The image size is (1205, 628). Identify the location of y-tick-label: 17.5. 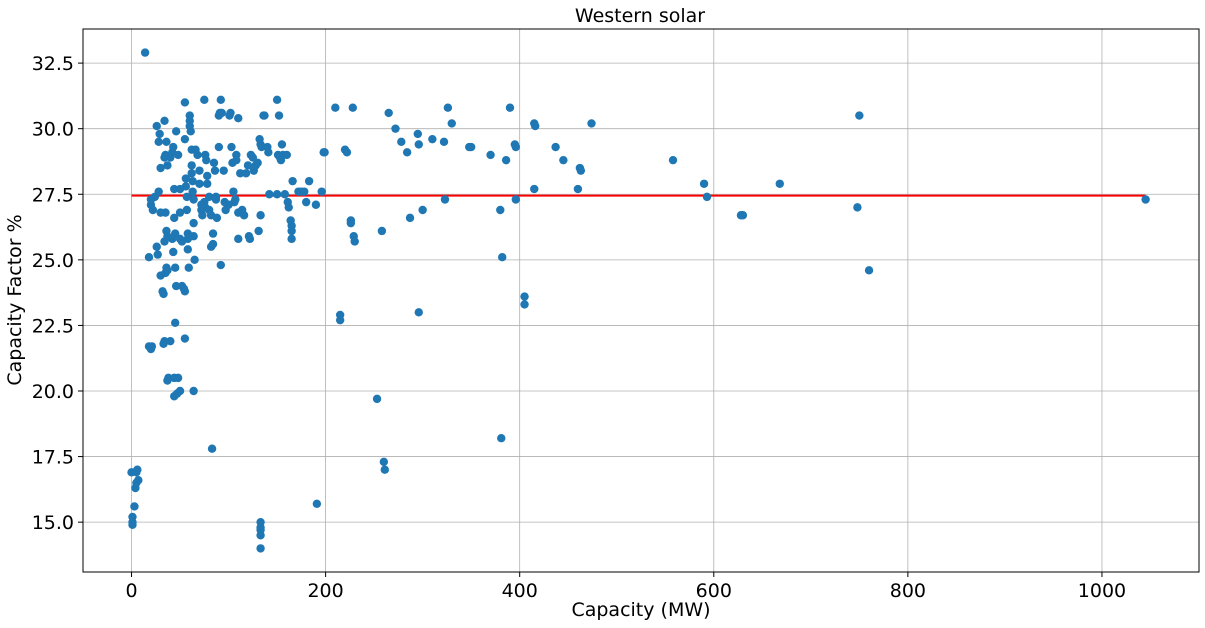
(53, 458).